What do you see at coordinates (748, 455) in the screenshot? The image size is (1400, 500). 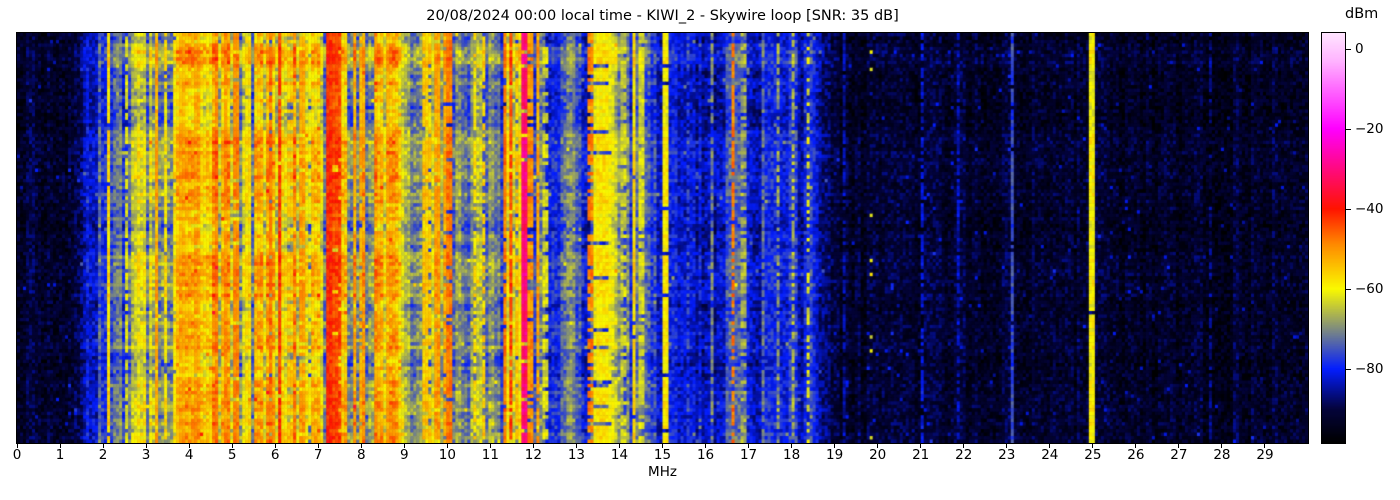 I see `x-tick-label: 17` at bounding box center [748, 455].